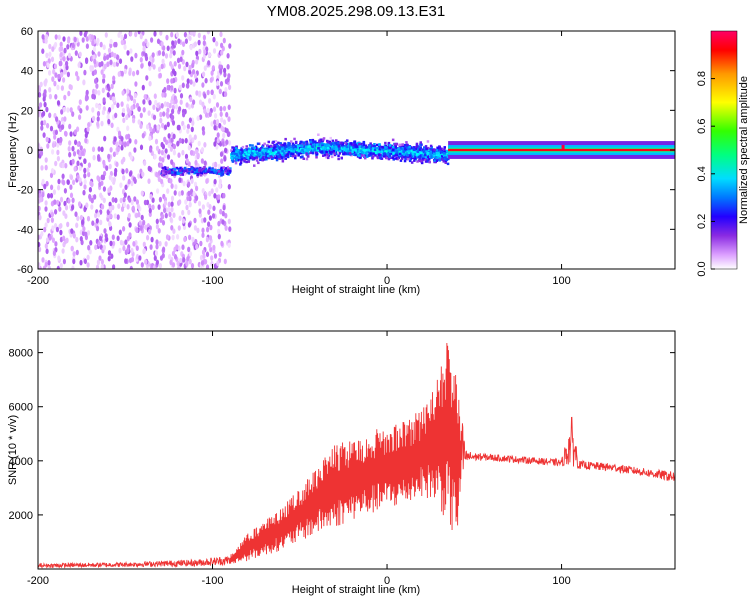  What do you see at coordinates (356, 590) in the screenshot?
I see `snr-xlabel: Height of straight line (km)` at bounding box center [356, 590].